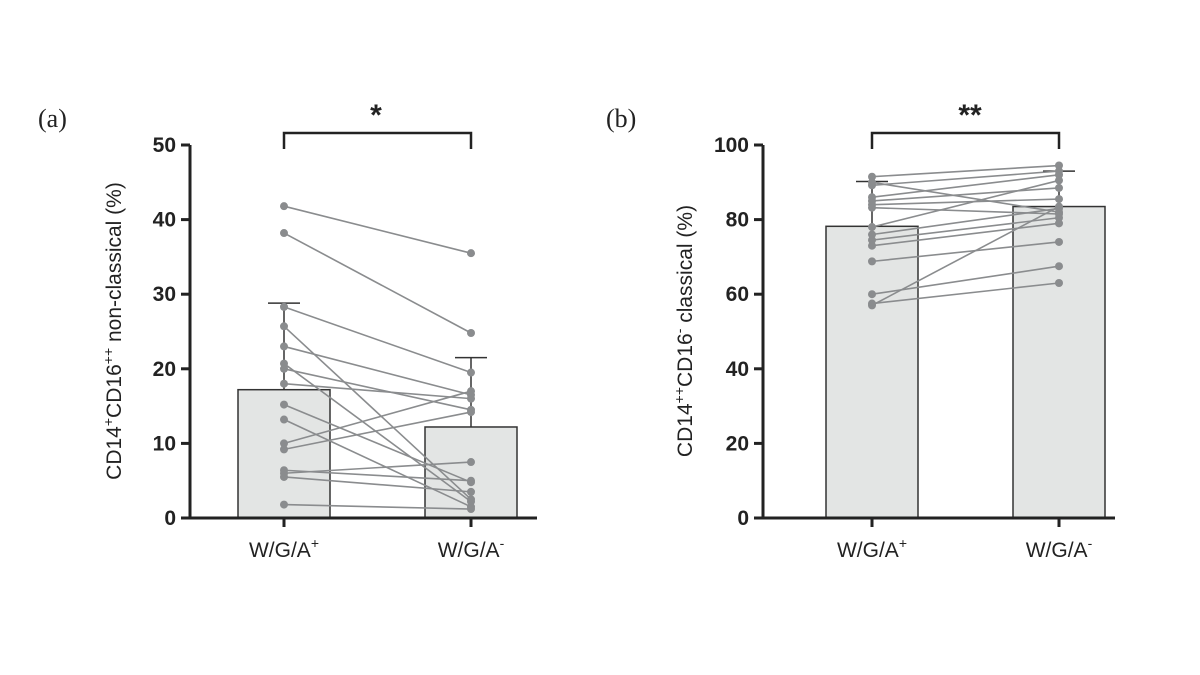  What do you see at coordinates (164, 443) in the screenshot?
I see `y-tick-label-a-1: 10` at bounding box center [164, 443].